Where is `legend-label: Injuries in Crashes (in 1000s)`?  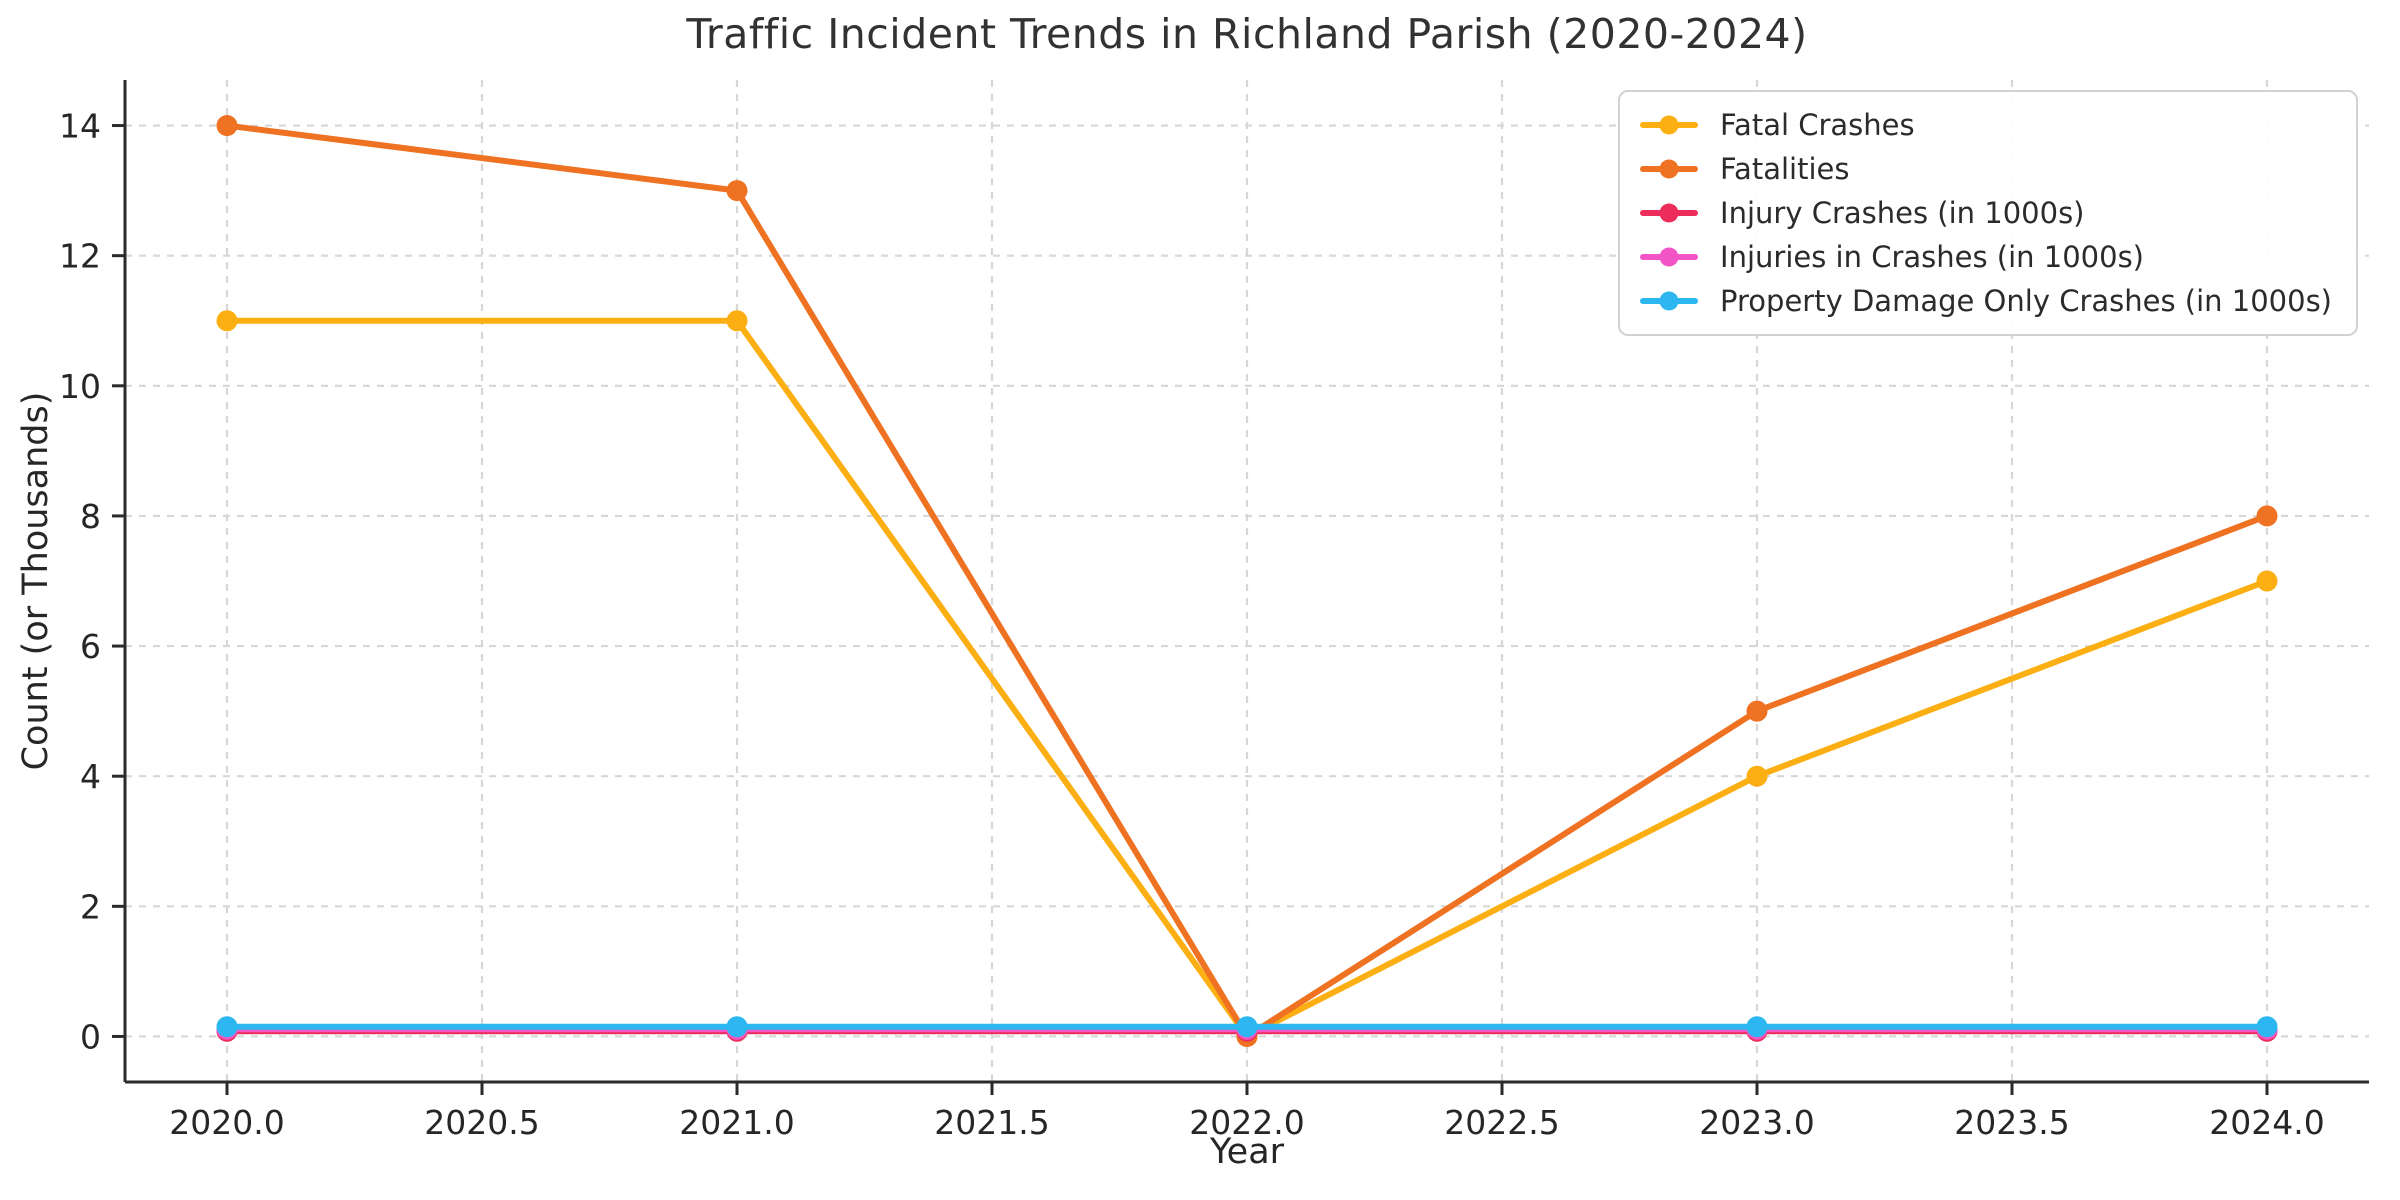
legend-label: Injuries in Crashes (in 1000s) is located at coordinates (1932, 257).